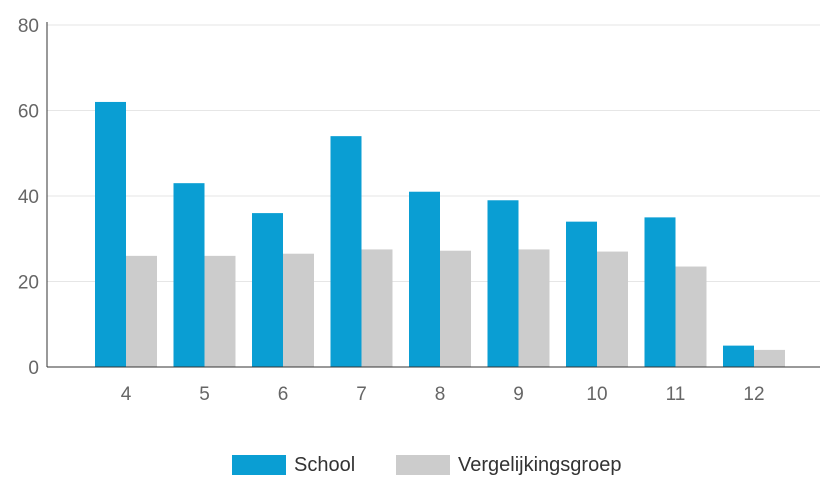  I want to click on legend-label-school: School, so click(324, 465).